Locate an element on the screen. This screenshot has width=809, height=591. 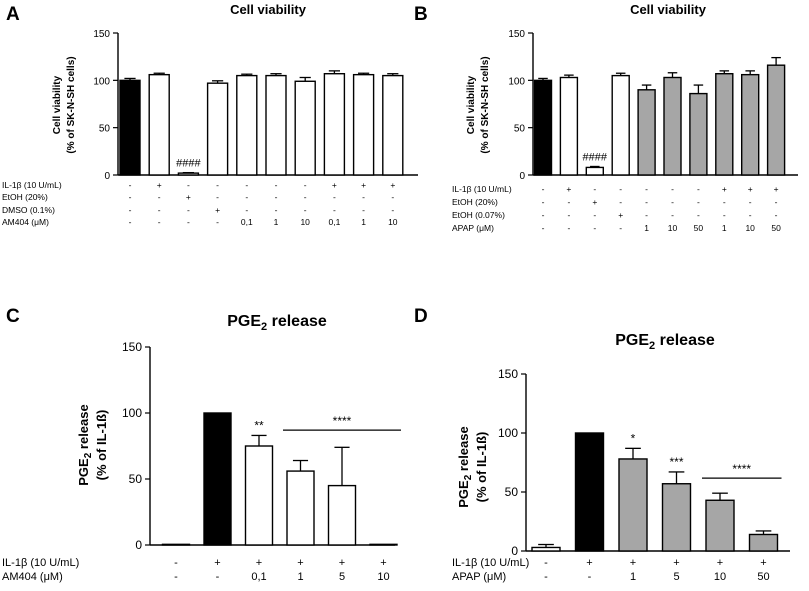
condition-value-d: - is located at coordinates (546, 577).